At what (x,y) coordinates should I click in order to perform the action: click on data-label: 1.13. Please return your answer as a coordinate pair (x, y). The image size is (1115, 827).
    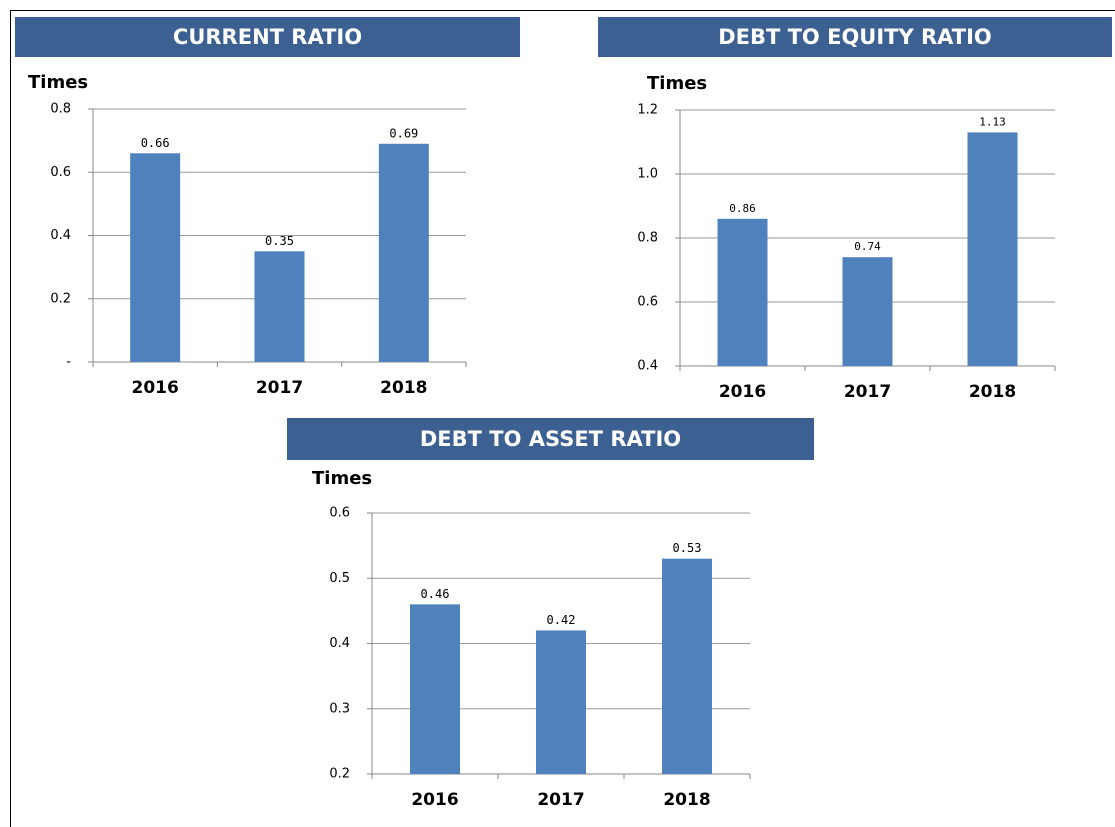
    Looking at the image, I should click on (992, 121).